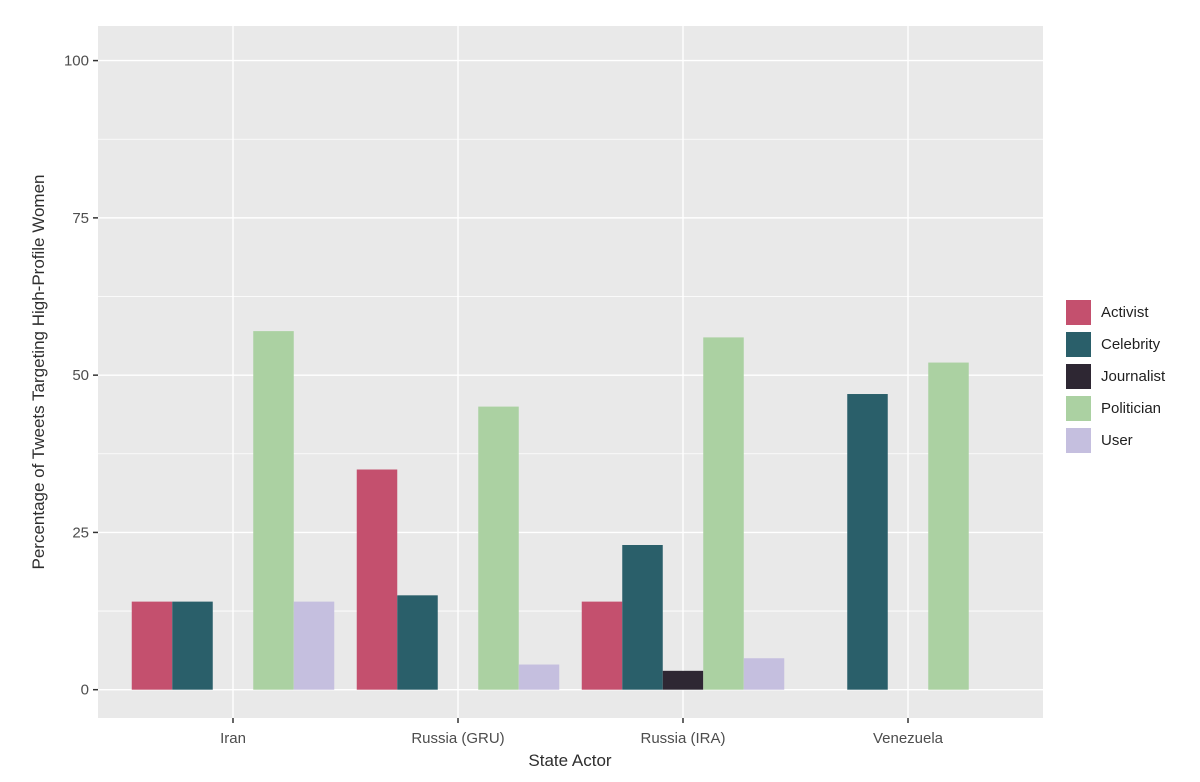 This screenshot has width=1200, height=782. What do you see at coordinates (1078, 344) in the screenshot?
I see `legend-swatch-celebrity` at bounding box center [1078, 344].